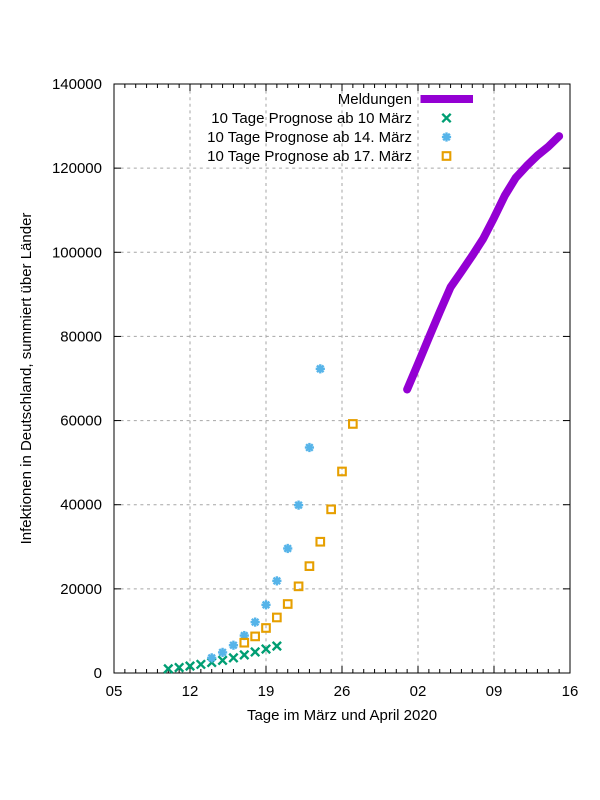  I want to click on x-tick-label: 02, so click(418, 691).